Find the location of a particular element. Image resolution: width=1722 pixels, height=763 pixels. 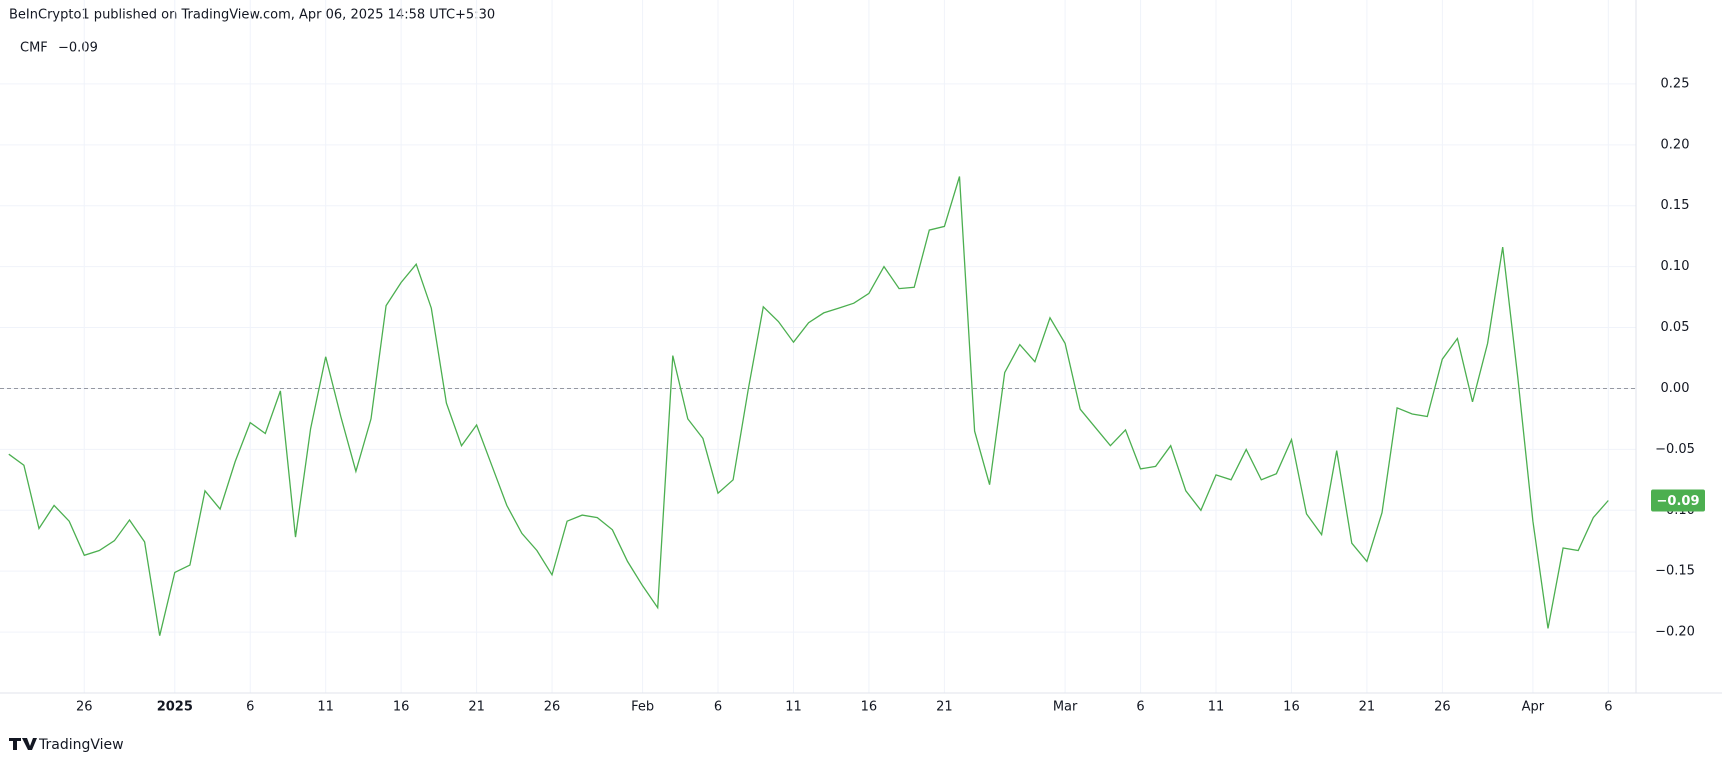

last-value-box is located at coordinates (1678, 500).